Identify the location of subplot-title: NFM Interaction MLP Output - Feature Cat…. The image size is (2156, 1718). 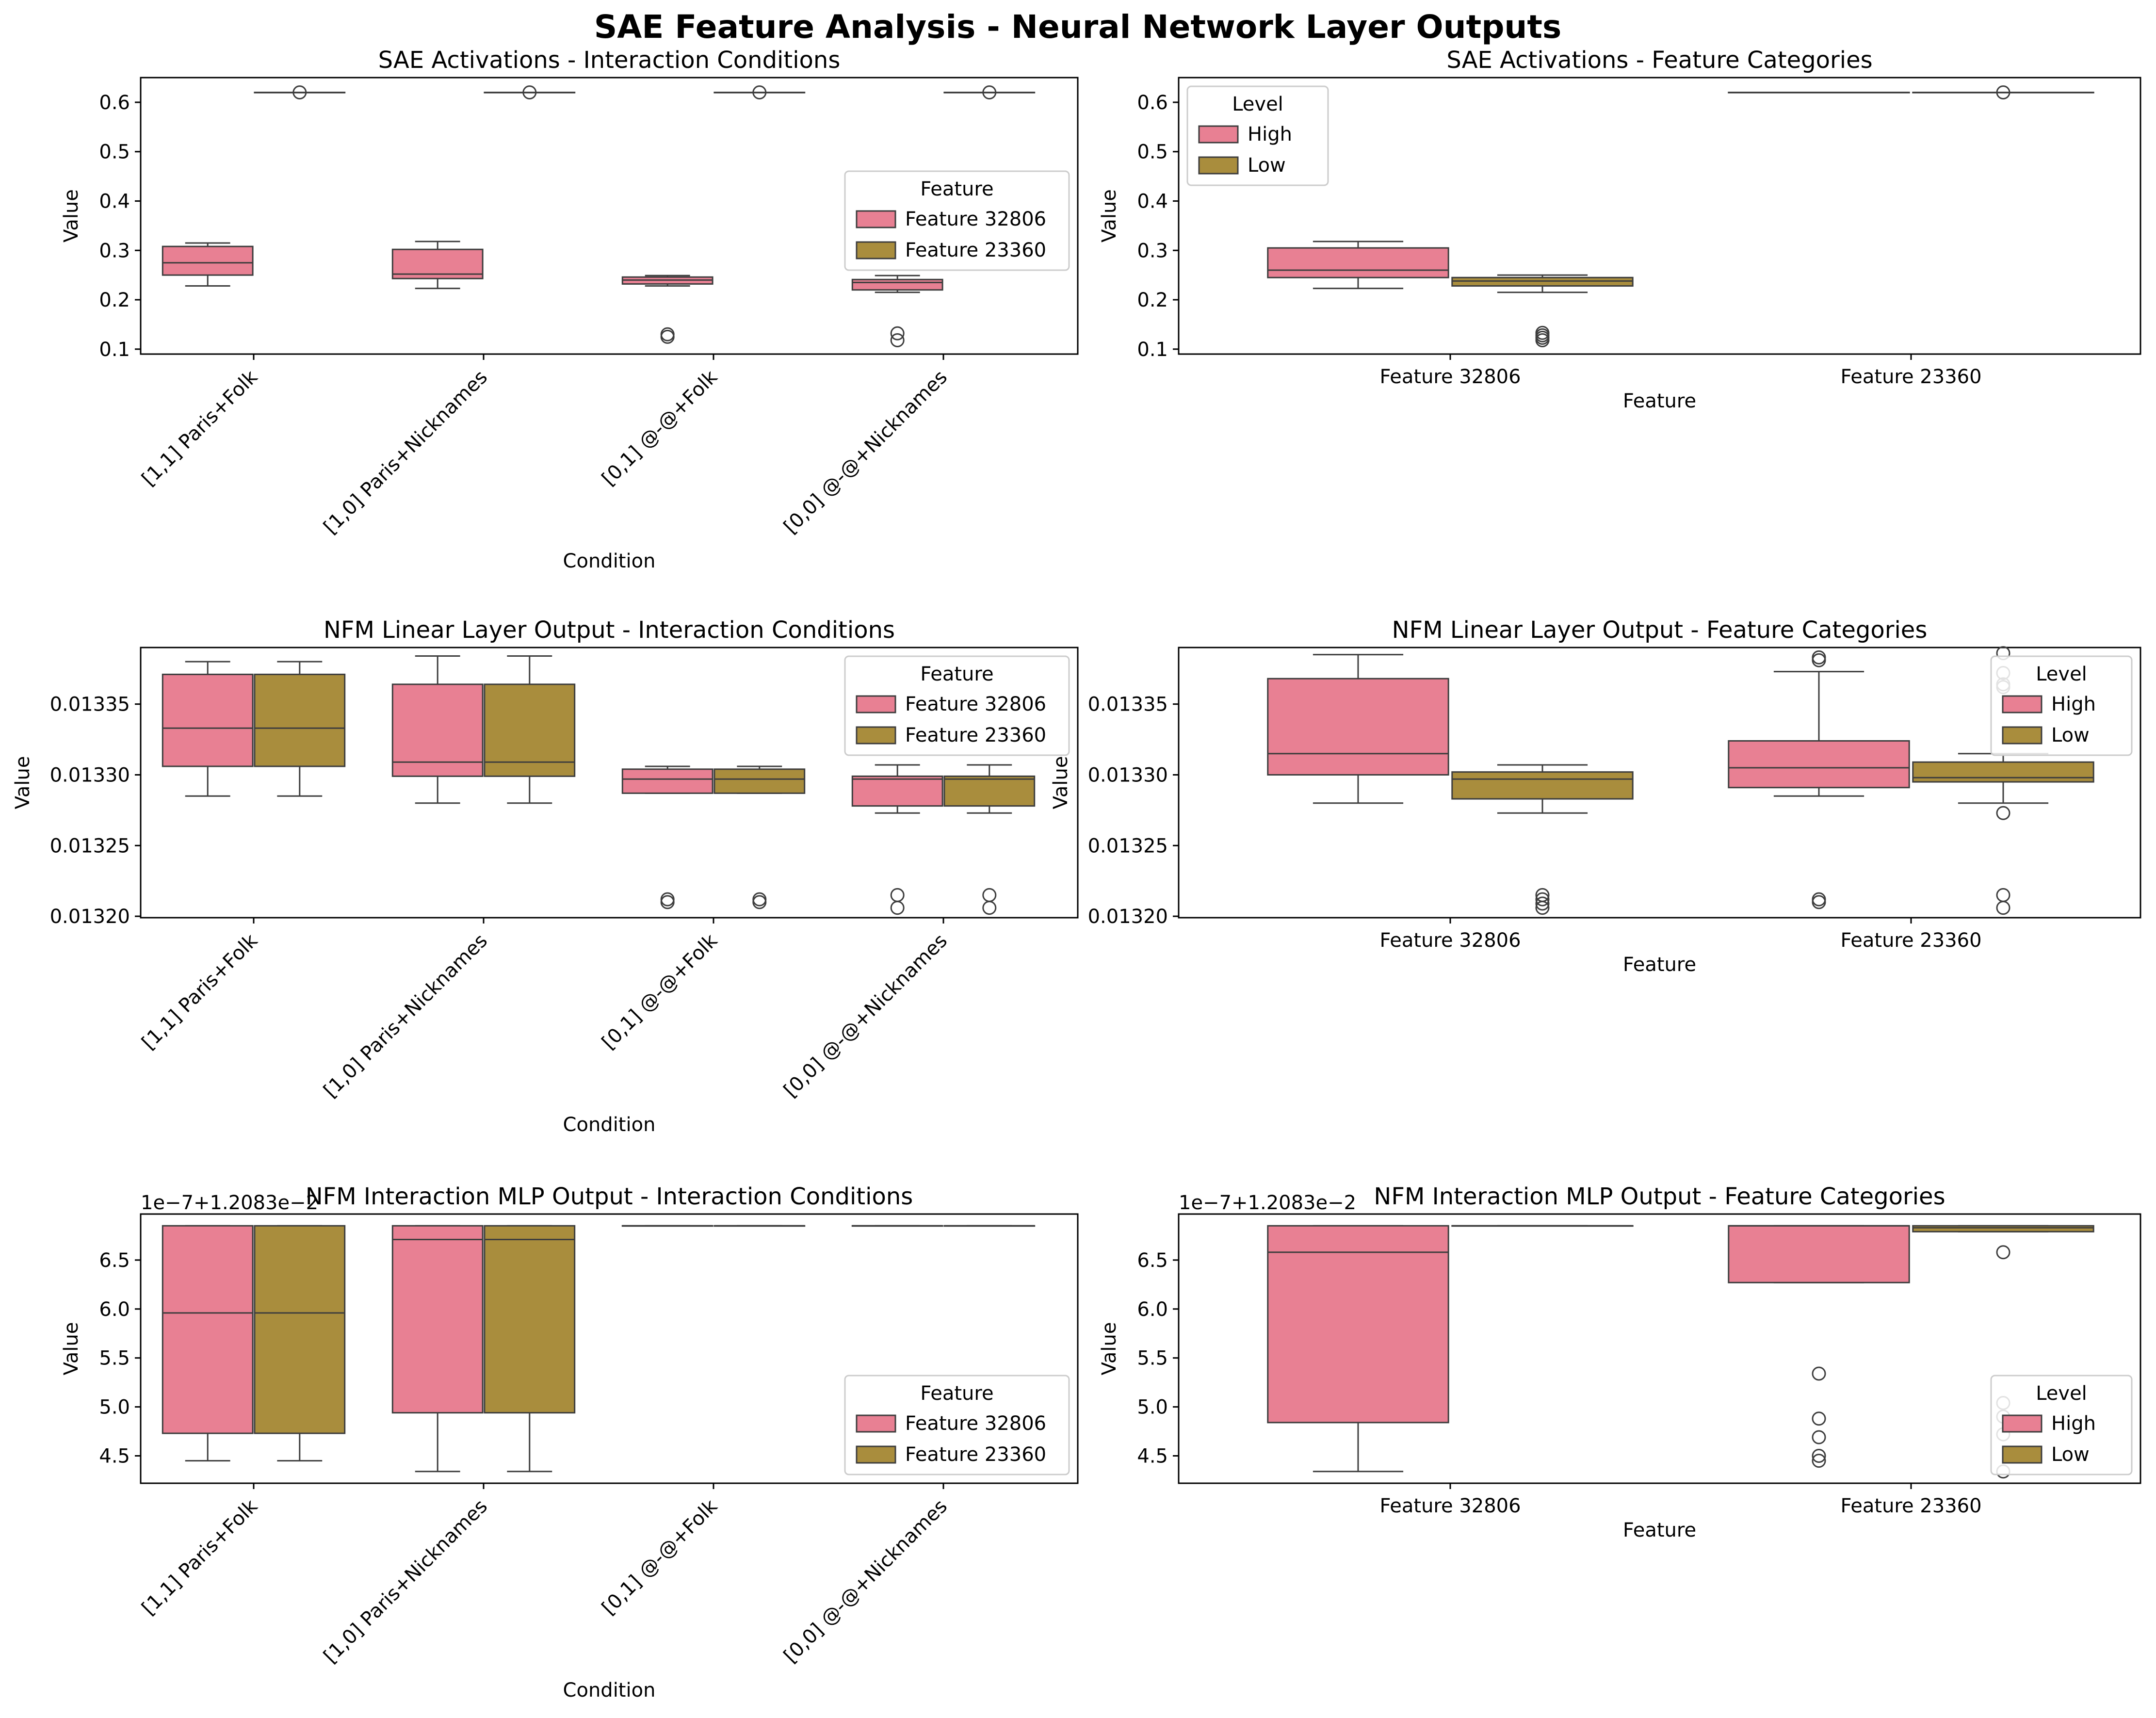
(1660, 1196).